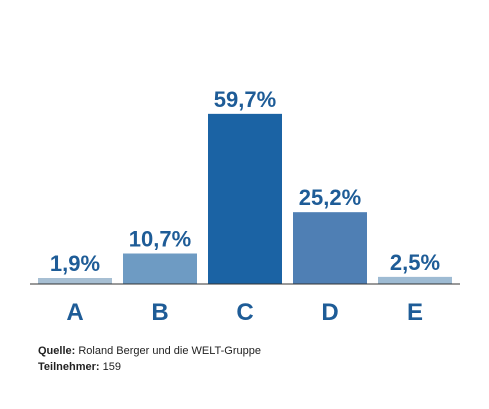  I want to click on value-label-a: 1,9%, so click(75, 263).